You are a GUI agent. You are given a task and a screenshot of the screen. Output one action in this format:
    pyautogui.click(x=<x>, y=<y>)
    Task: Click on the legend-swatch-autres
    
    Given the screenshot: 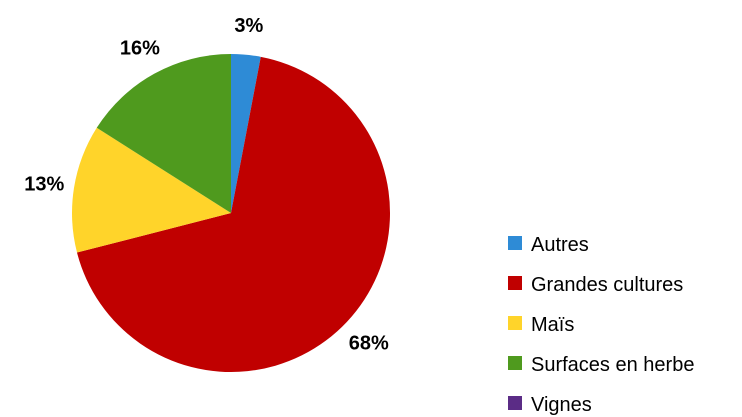 What is the action you would take?
    pyautogui.click(x=515, y=243)
    